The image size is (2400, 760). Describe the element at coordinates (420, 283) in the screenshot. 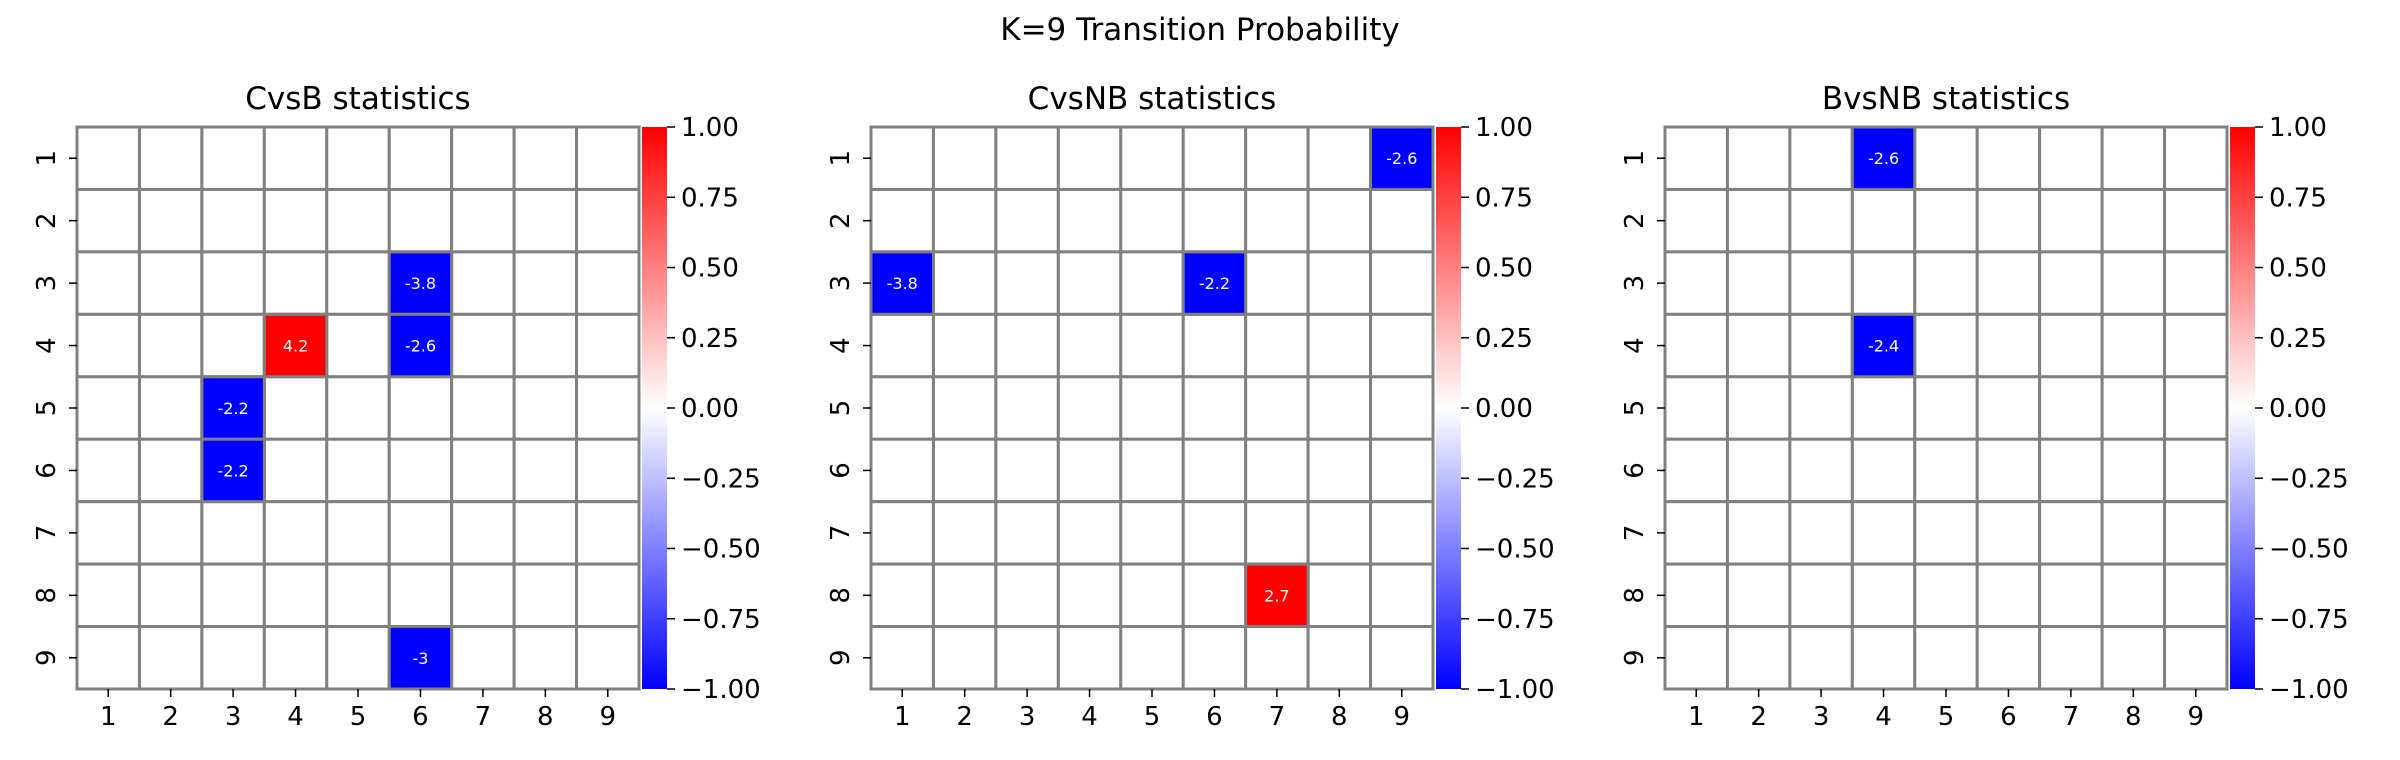

I see `cell-annotation: -3.8` at that location.